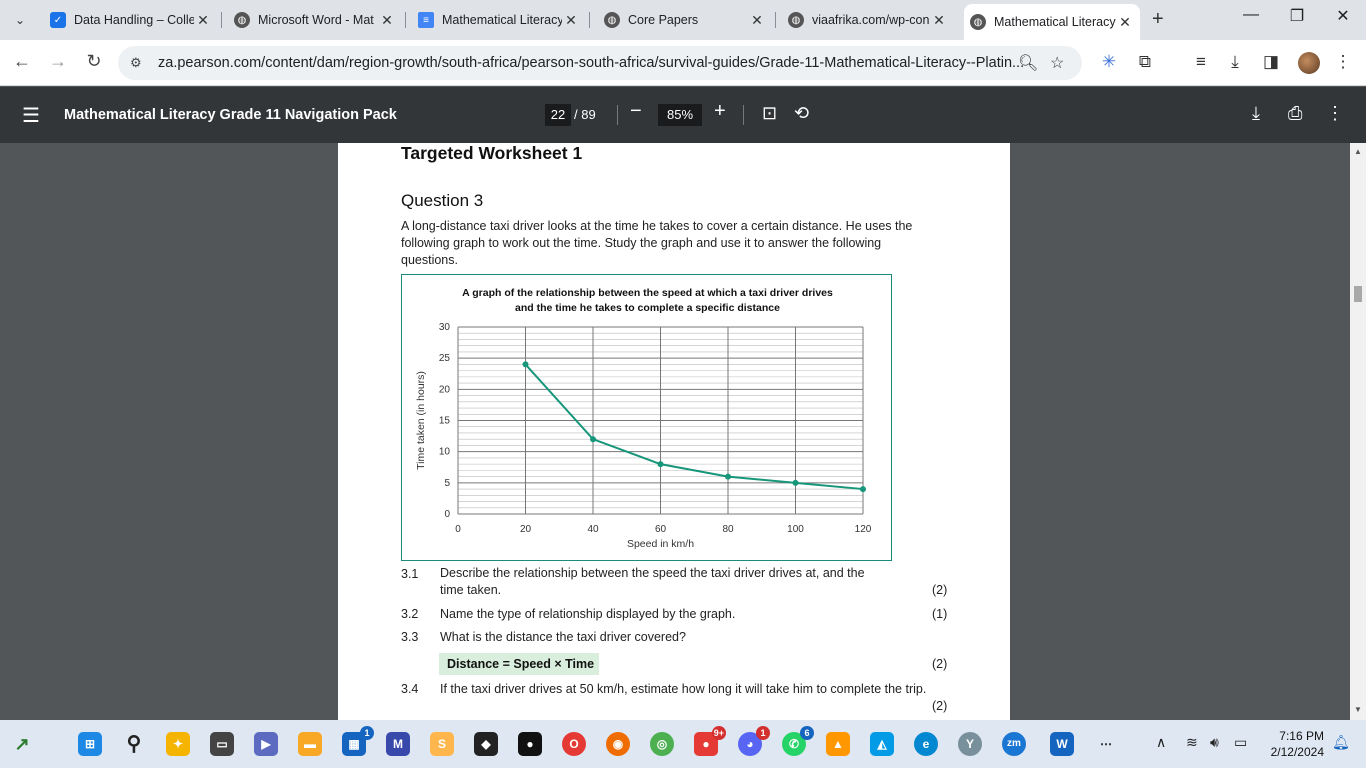 The image size is (1366, 768). I want to click on hamburger-menu-icon: ☰, so click(31, 116).